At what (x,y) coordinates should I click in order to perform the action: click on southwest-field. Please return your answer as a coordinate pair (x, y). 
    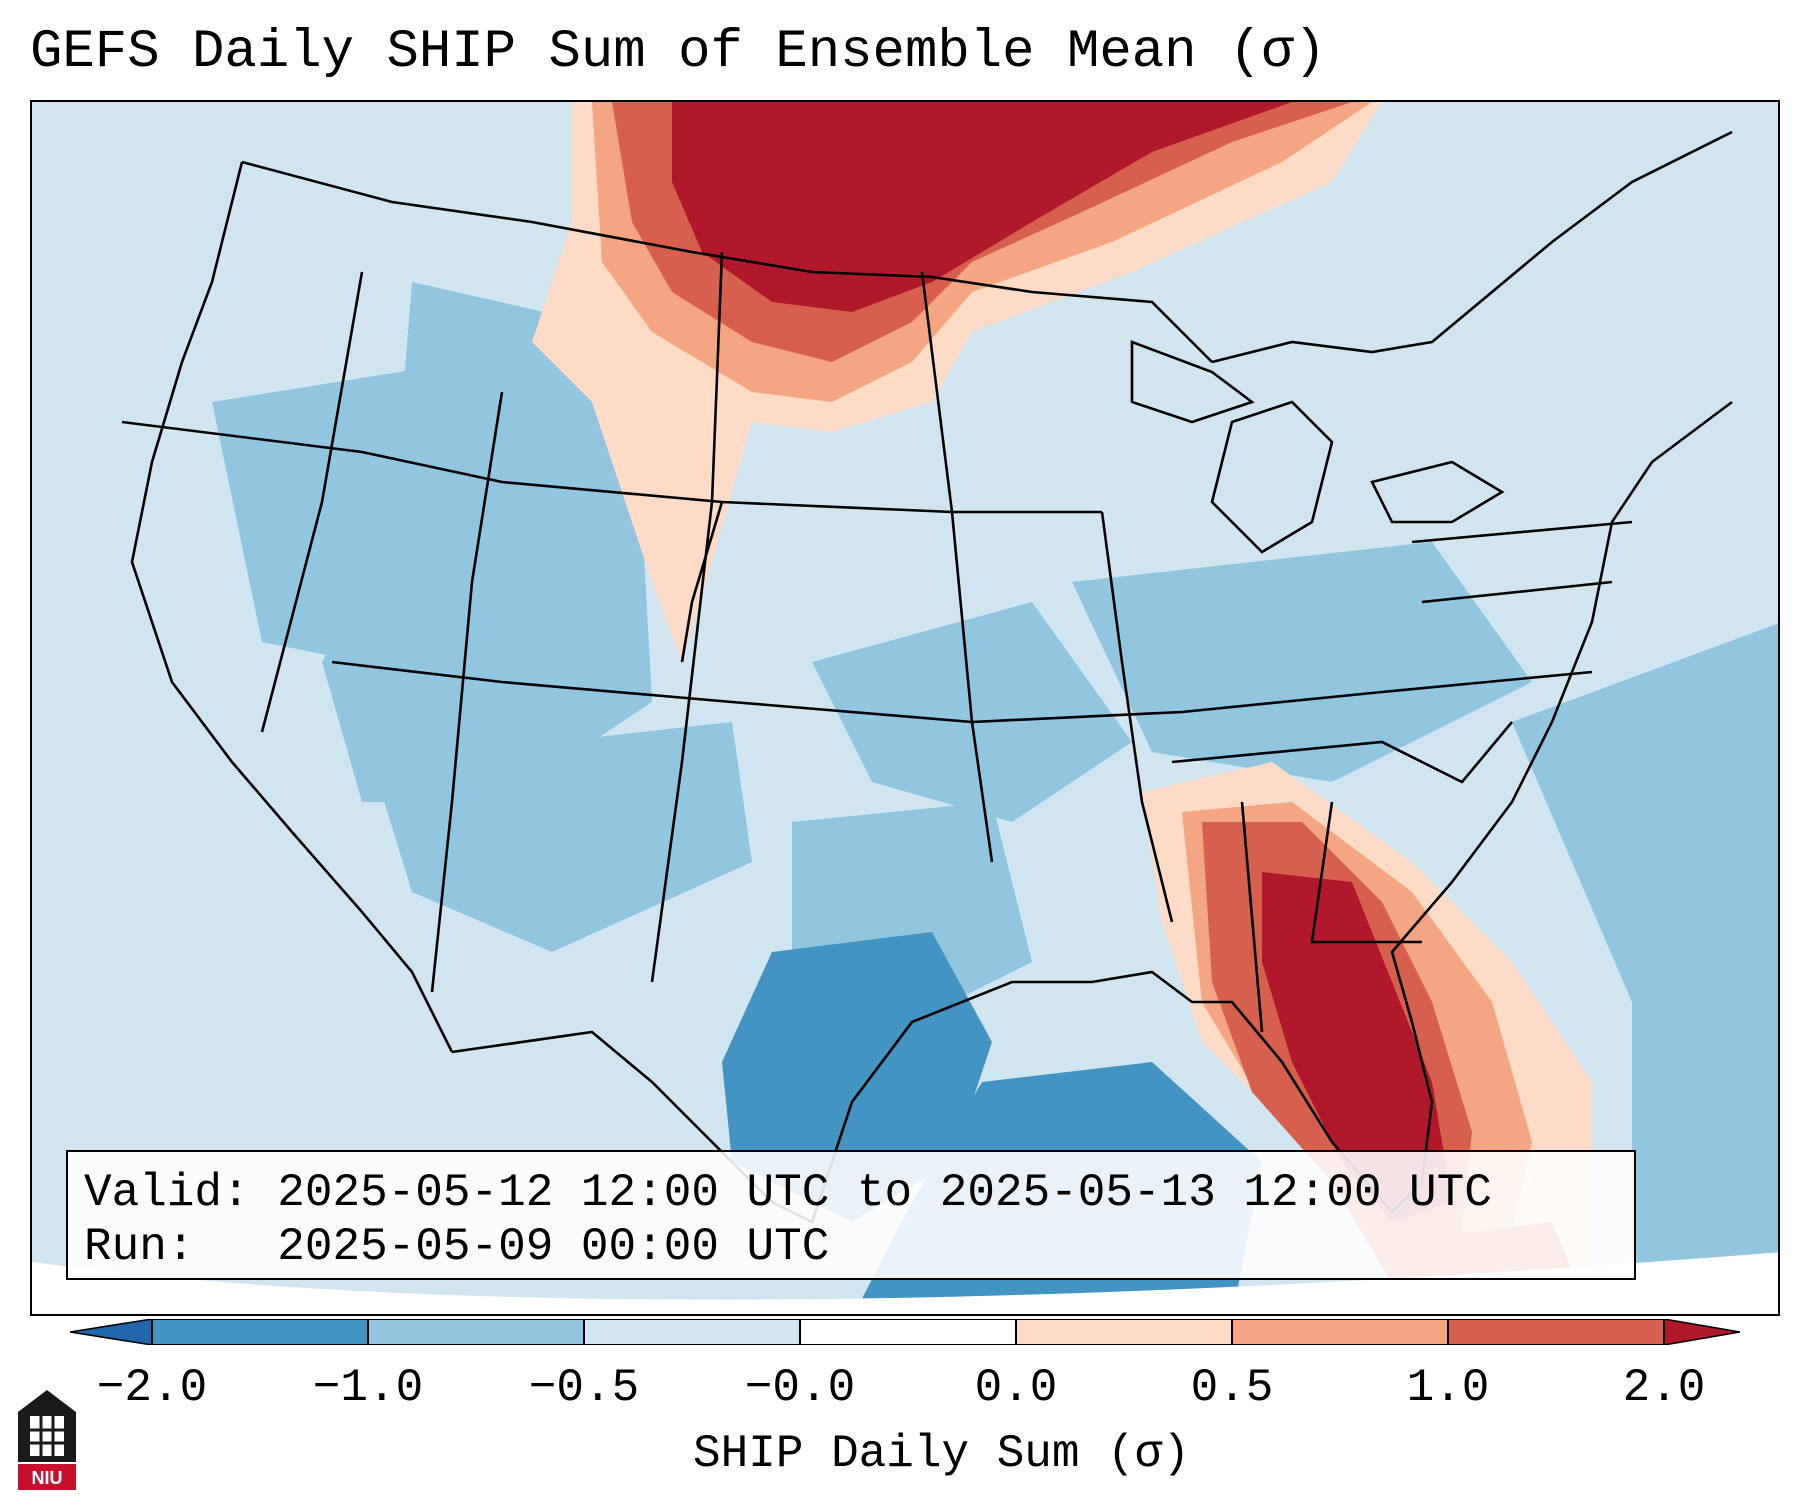
    Looking at the image, I should click on (562, 837).